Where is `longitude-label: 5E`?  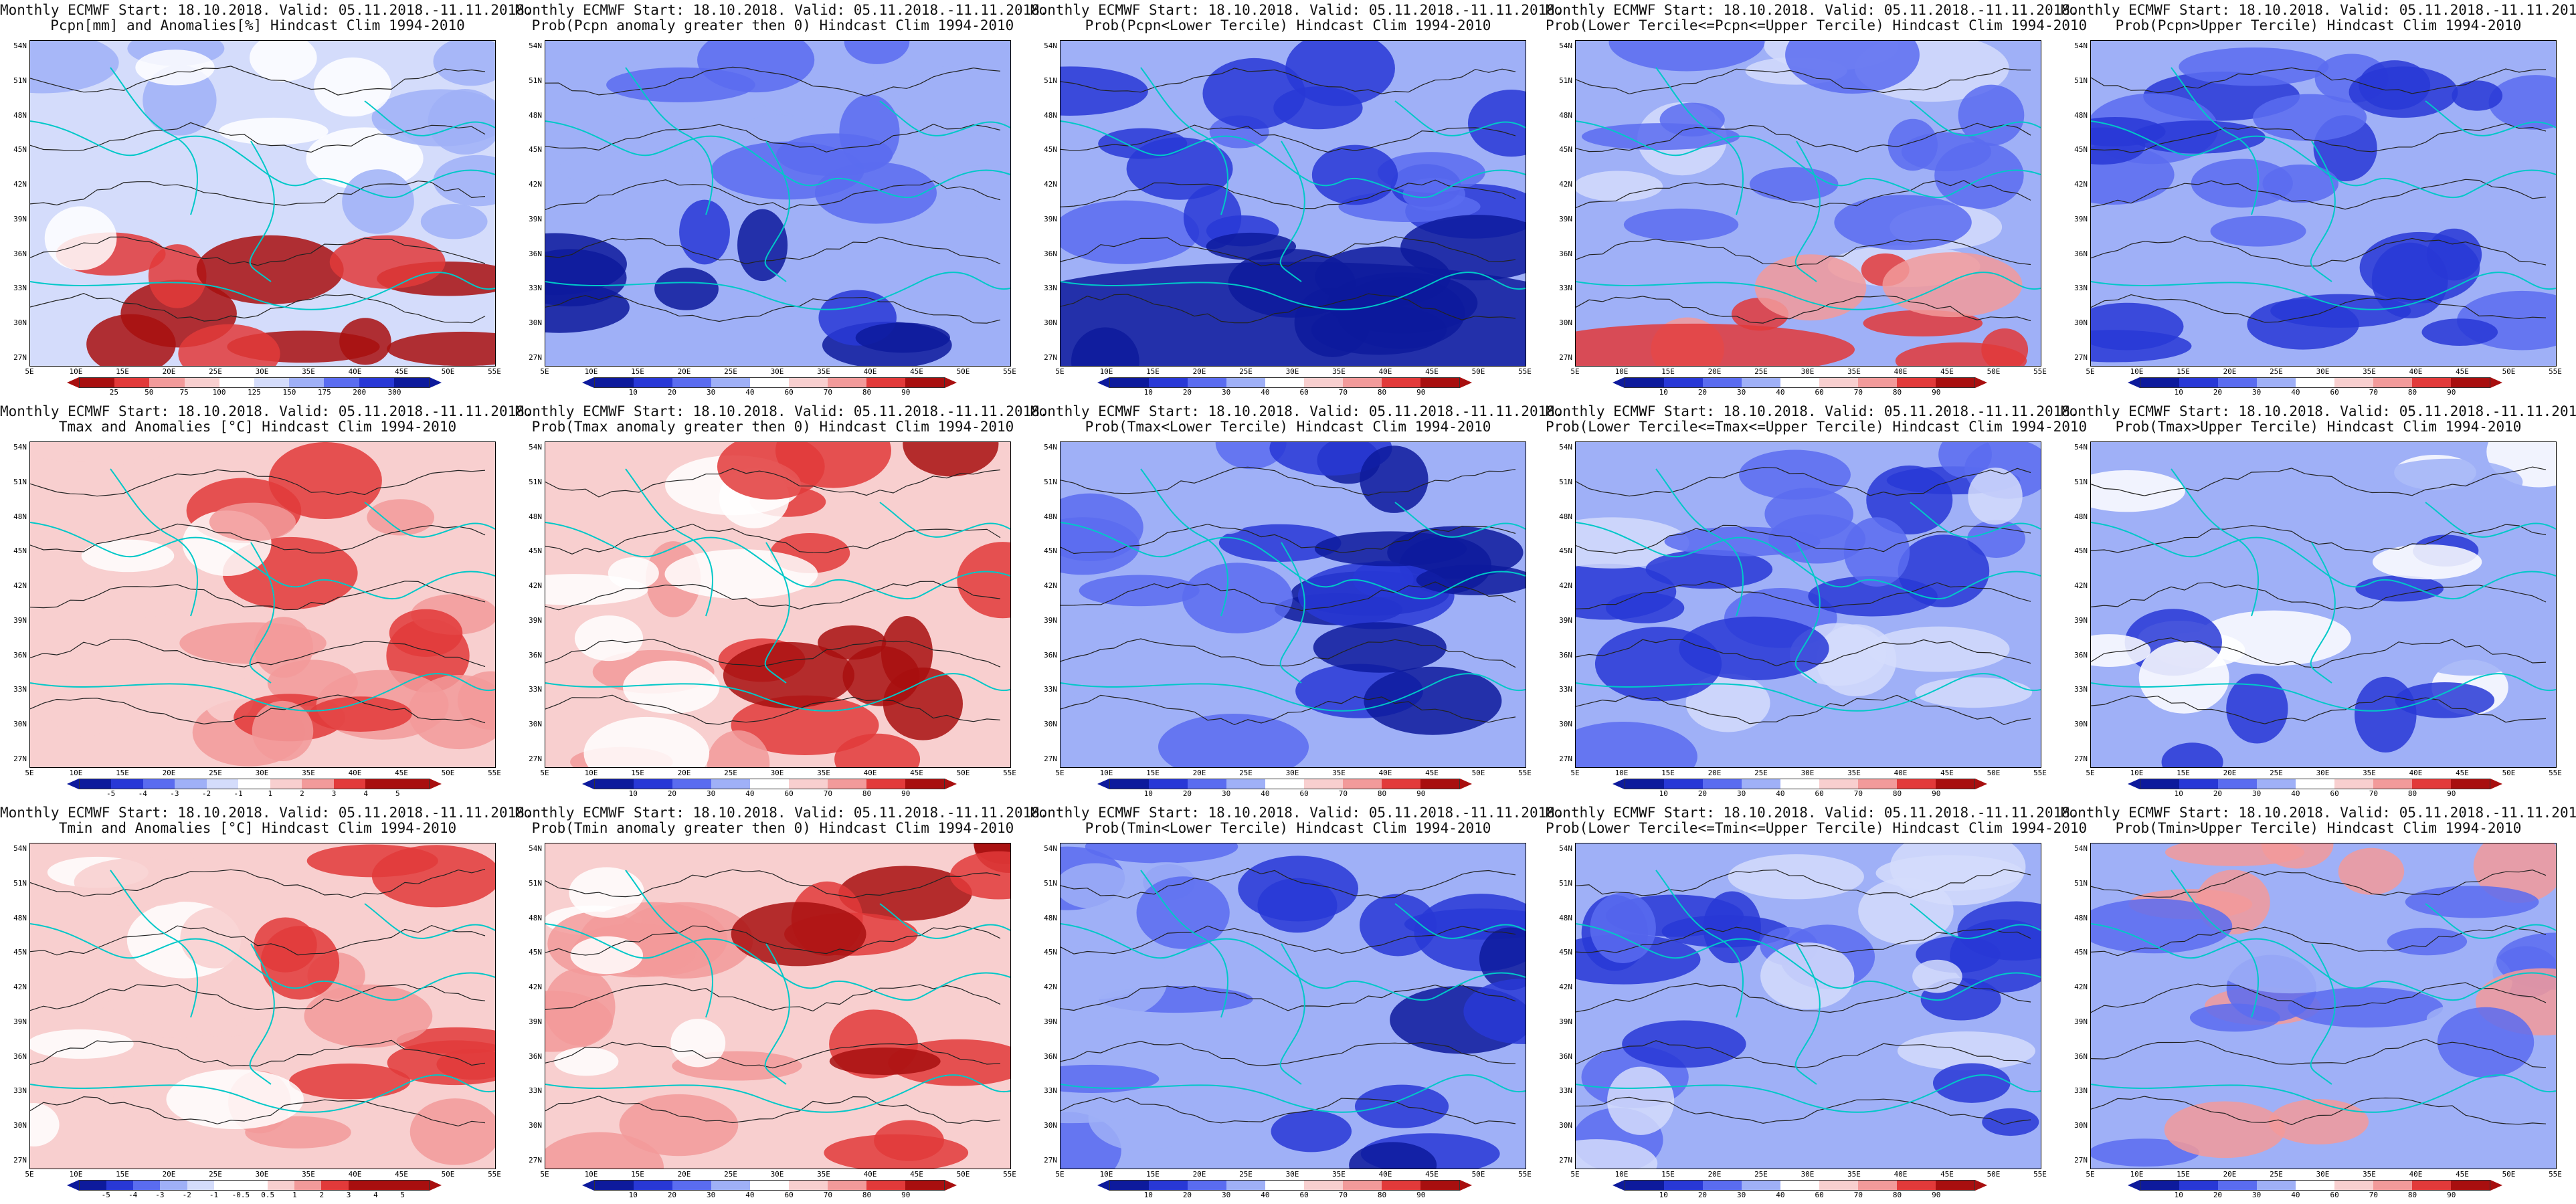 longitude-label: 5E is located at coordinates (544, 773).